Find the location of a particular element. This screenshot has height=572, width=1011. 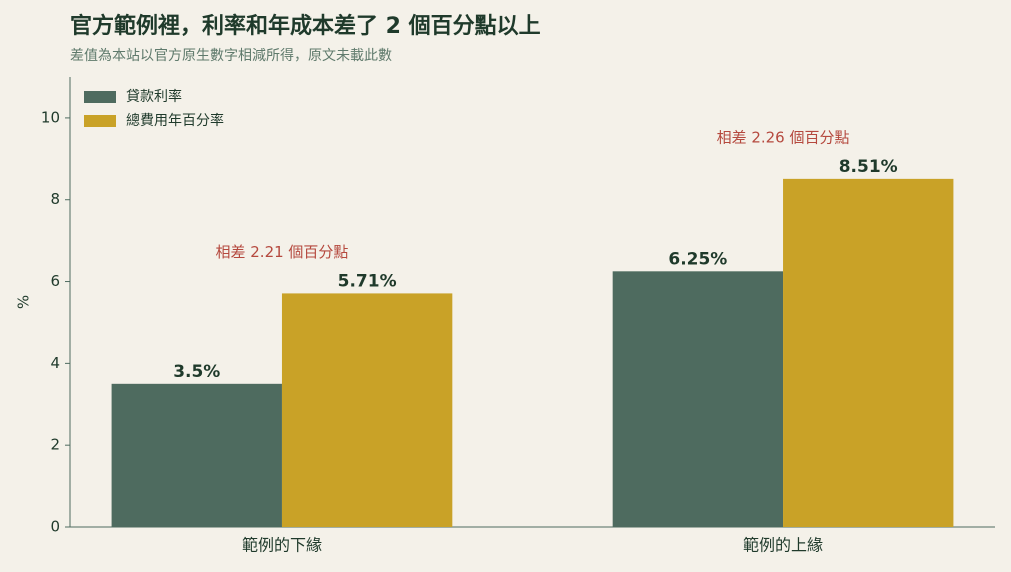

legend-label: 總費用年百分率 is located at coordinates (175, 120).